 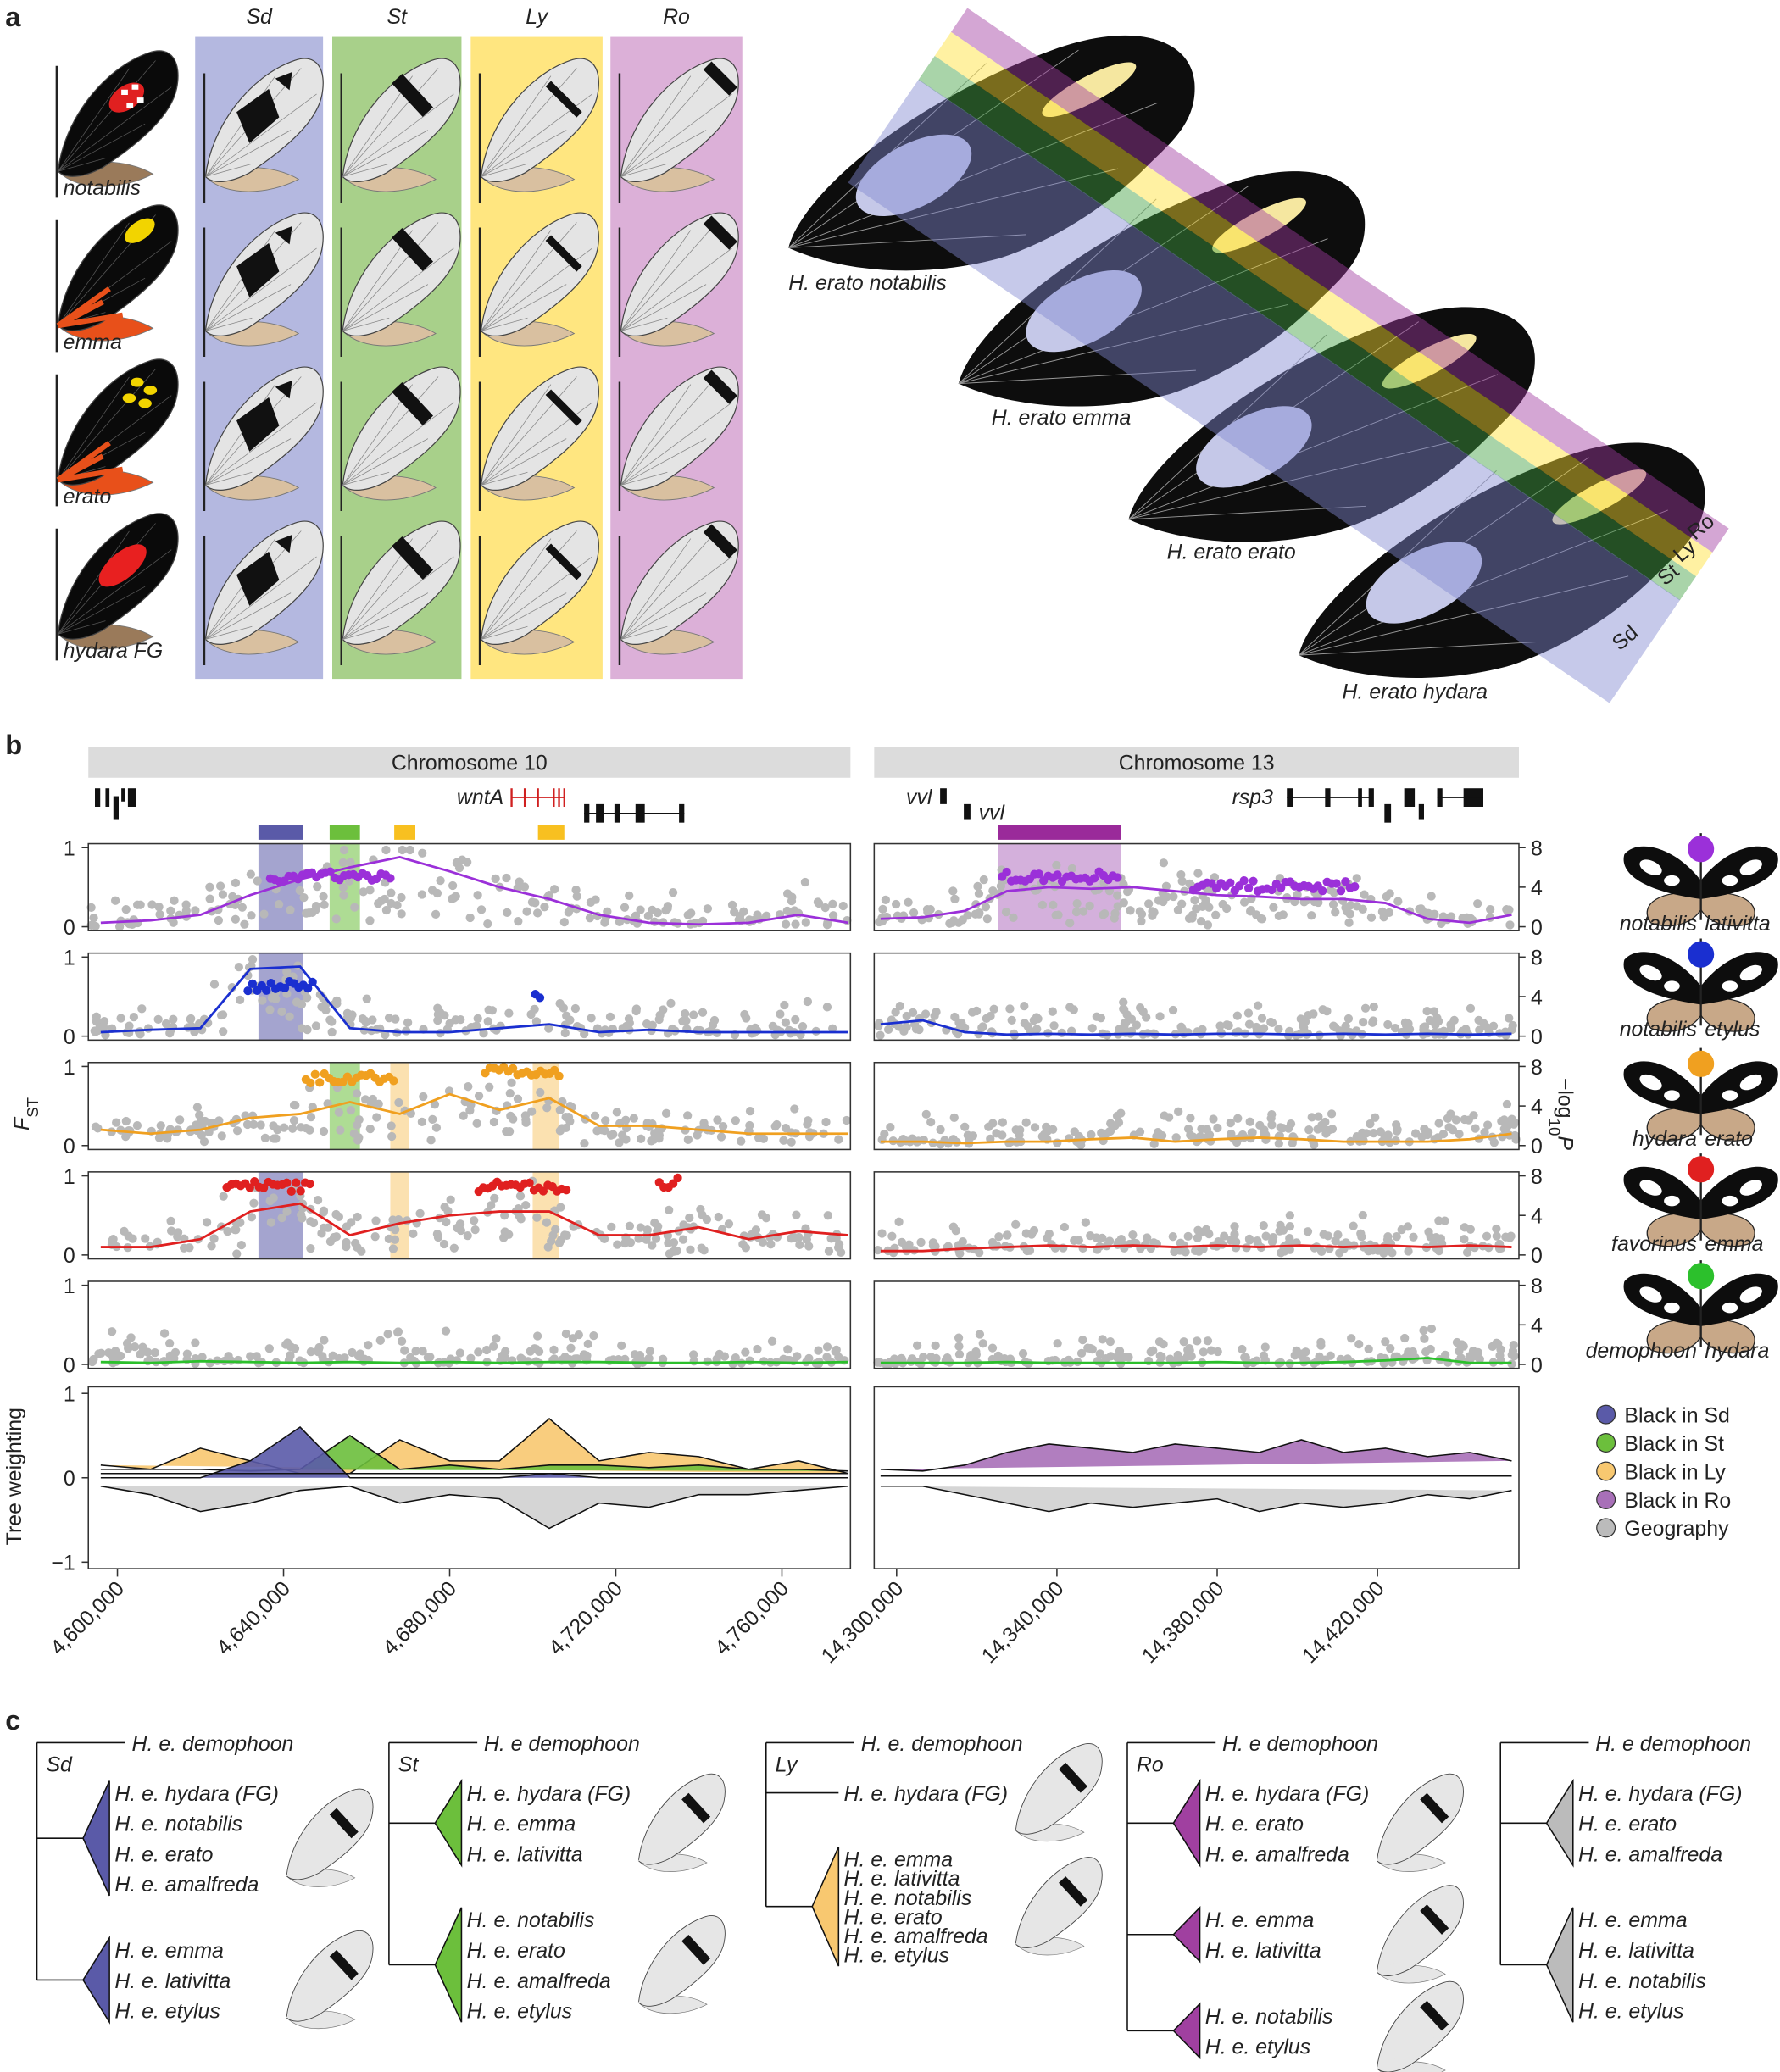 I want to click on icon-forewing, so click(x=1662, y=1192).